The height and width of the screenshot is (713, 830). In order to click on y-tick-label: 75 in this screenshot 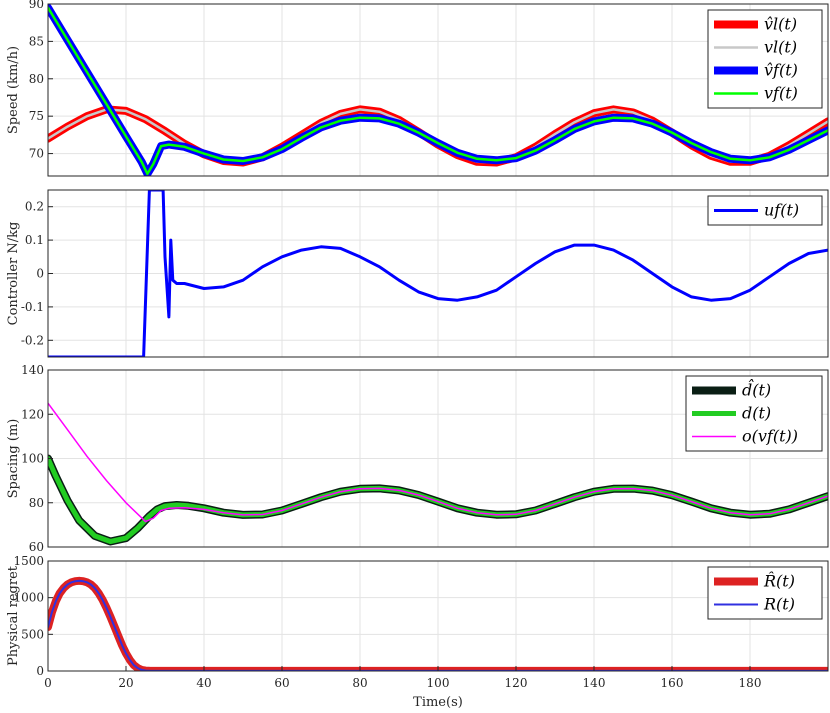, I will do `click(36, 116)`.